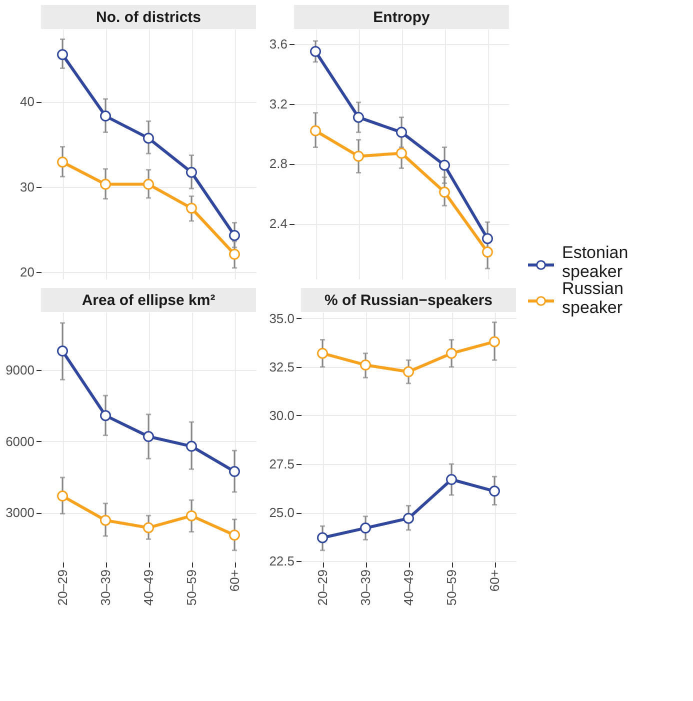  Describe the element at coordinates (281, 366) in the screenshot. I see `y-tick-label: 32.5` at that location.